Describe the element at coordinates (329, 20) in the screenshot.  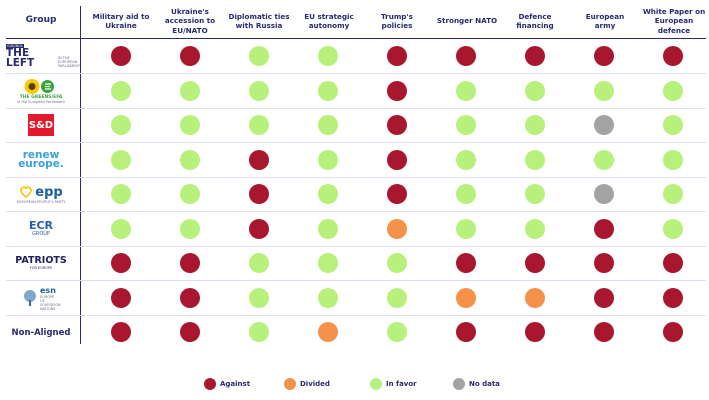
I see `column-header-strategic-autonomy: EU strategic autonomy` at that location.